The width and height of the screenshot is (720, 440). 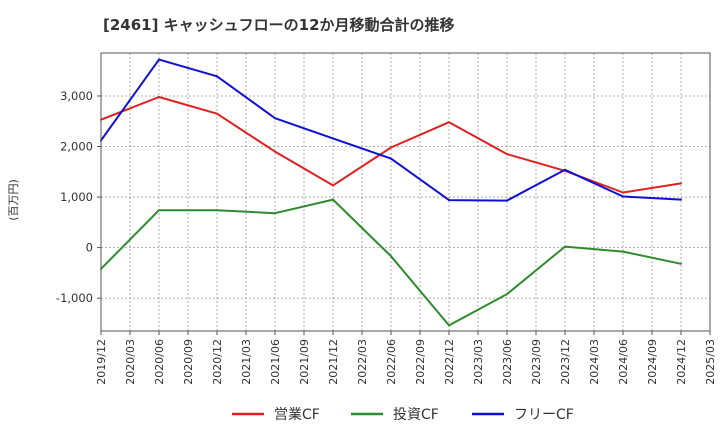 What do you see at coordinates (449, 362) in the screenshot?
I see `x-tick-label: 2022/12` at bounding box center [449, 362].